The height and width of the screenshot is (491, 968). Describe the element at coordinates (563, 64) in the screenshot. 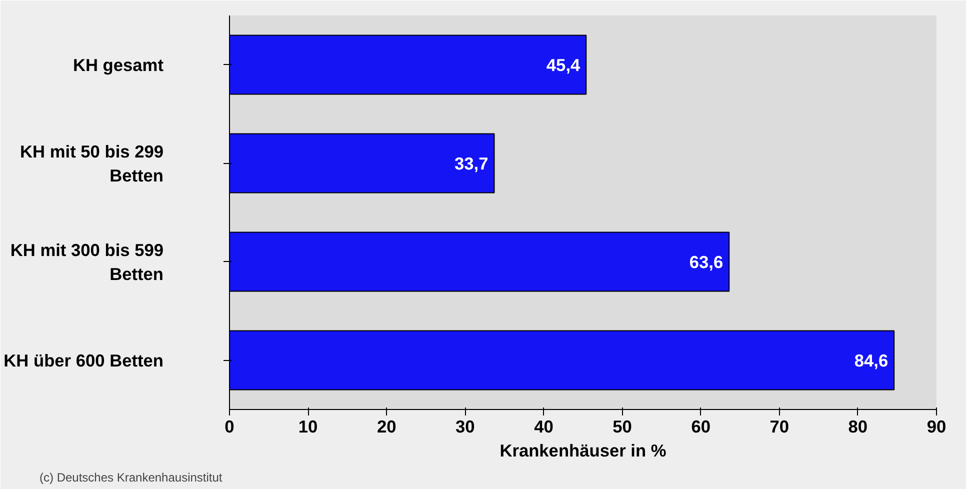

I see `data-label: 45,4` at that location.